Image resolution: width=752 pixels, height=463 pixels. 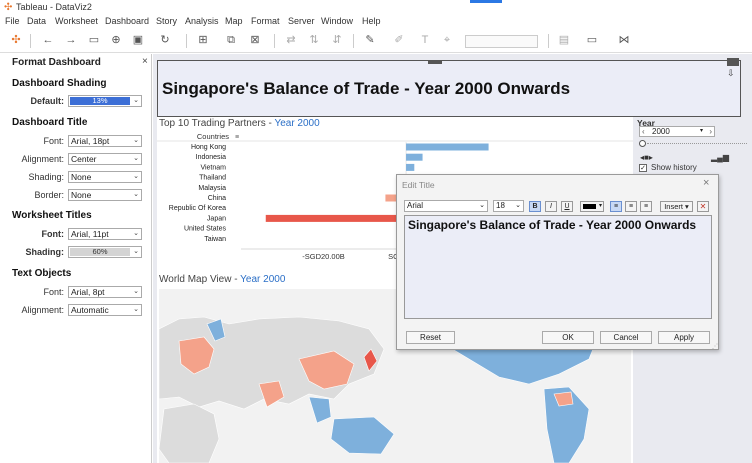 What do you see at coordinates (45, 252) in the screenshot?
I see `label-ws-shading: Shading:` at bounding box center [45, 252].